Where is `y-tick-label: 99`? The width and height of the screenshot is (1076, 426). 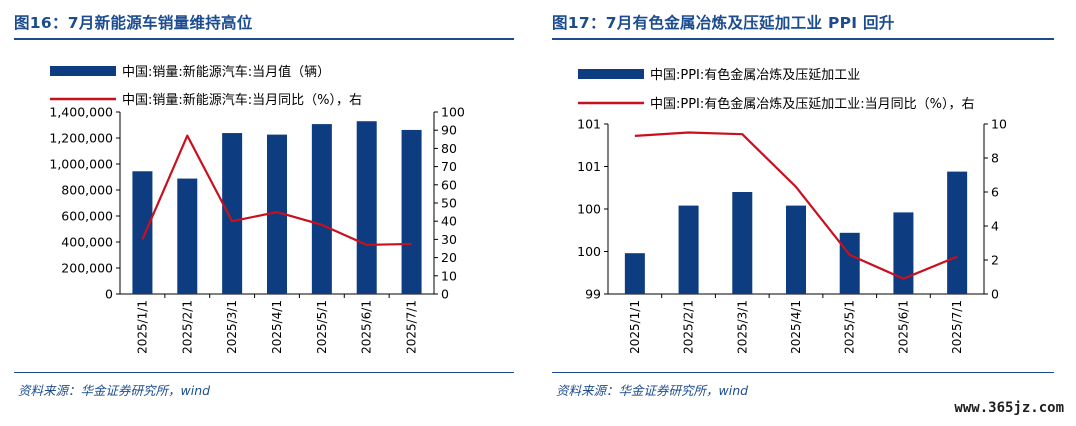 y-tick-label: 99 is located at coordinates (593, 294).